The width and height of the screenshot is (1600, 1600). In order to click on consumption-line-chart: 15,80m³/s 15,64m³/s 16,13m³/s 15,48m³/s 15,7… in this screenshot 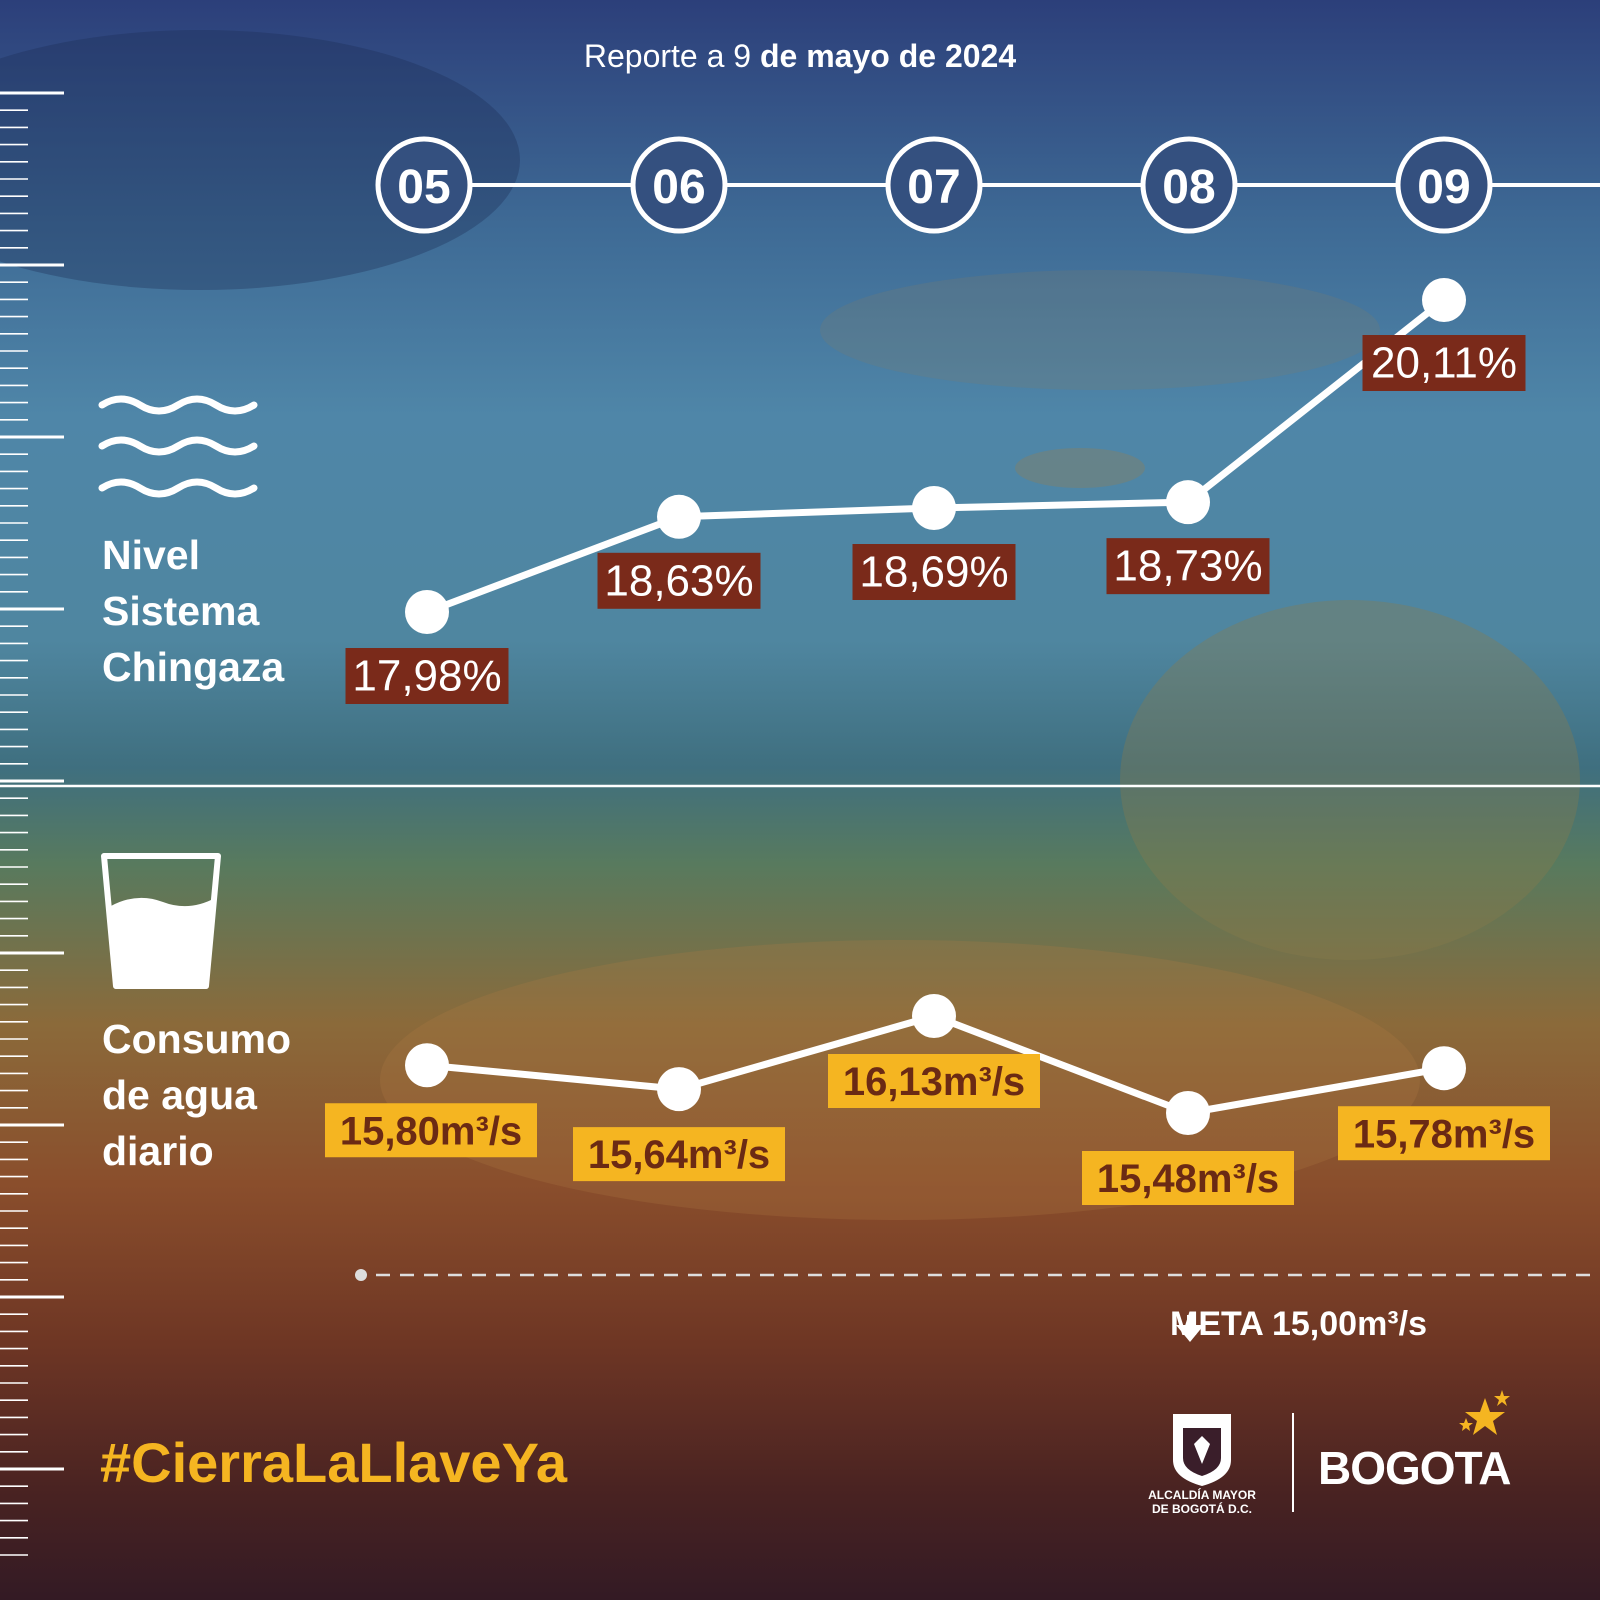, I will do `click(962, 1137)`.